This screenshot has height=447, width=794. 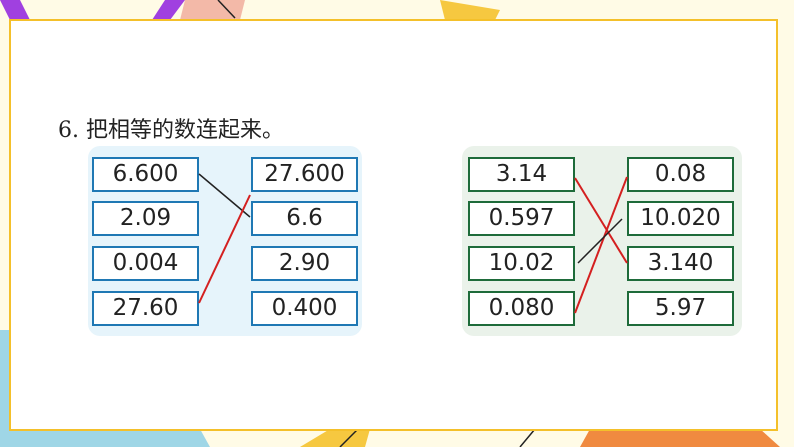 What do you see at coordinates (521, 308) in the screenshot?
I see `right-group-left-box: 0.080` at bounding box center [521, 308].